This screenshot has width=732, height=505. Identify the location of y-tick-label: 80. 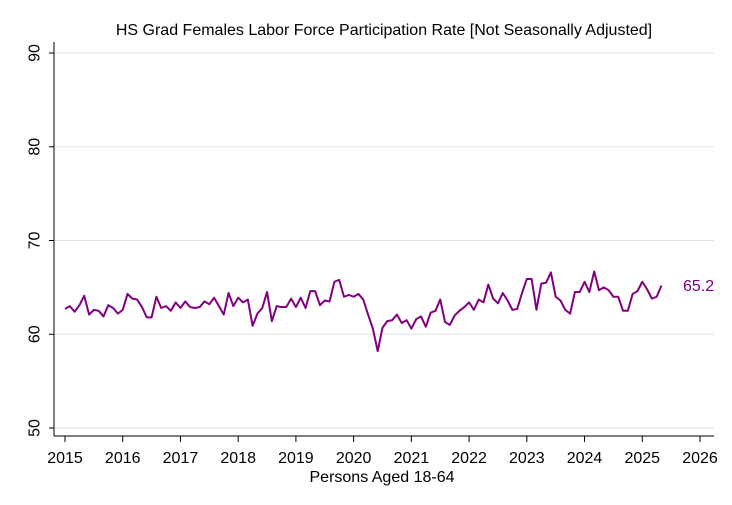
(35, 147).